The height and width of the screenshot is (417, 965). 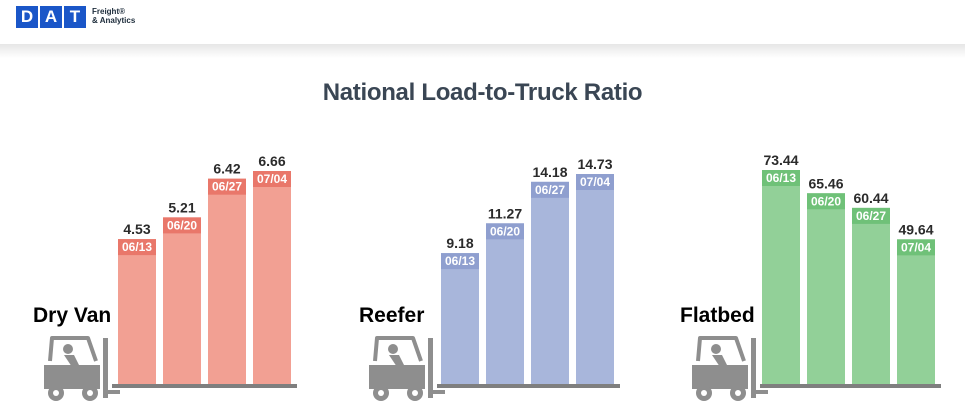 What do you see at coordinates (505, 213) in the screenshot?
I see `bar-value-label: 11.27` at bounding box center [505, 213].